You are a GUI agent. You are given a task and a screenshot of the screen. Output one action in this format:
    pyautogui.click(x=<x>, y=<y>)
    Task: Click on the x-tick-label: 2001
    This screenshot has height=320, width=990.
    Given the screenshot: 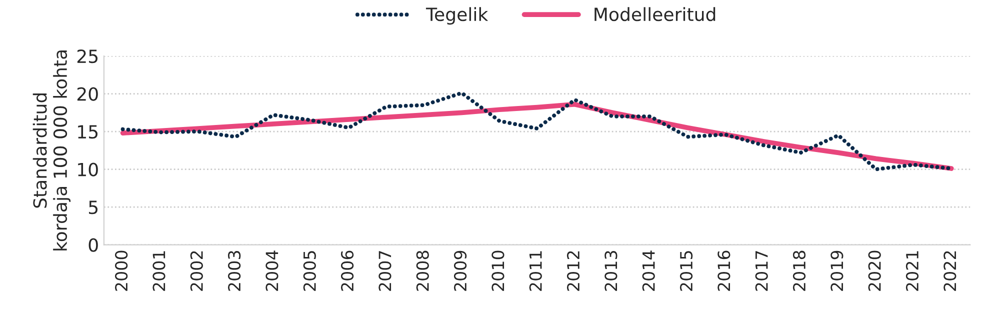 What is the action you would take?
    pyautogui.click(x=159, y=271)
    